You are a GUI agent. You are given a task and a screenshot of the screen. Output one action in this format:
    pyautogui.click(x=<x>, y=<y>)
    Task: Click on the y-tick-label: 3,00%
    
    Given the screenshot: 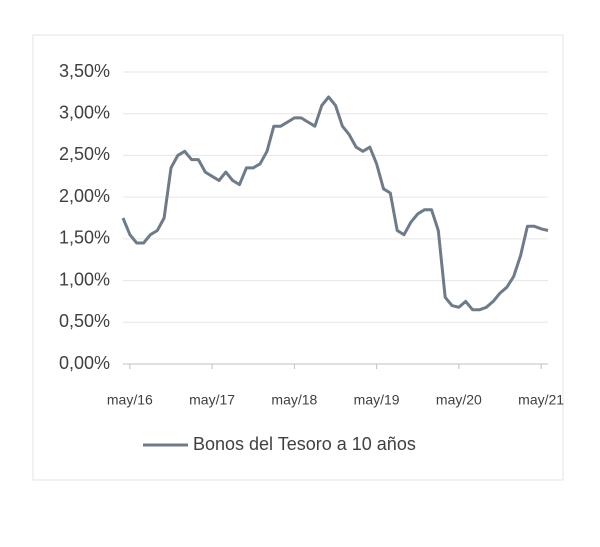 What is the action you would take?
    pyautogui.click(x=84, y=112)
    